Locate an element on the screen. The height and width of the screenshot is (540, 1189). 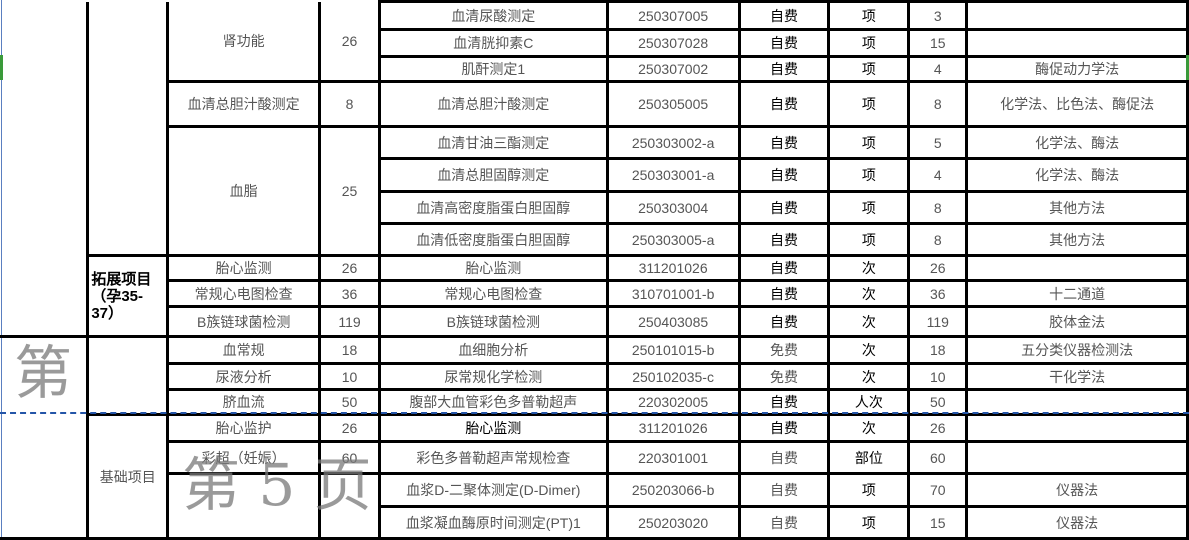
package-price-cell is located at coordinates (349, 506).